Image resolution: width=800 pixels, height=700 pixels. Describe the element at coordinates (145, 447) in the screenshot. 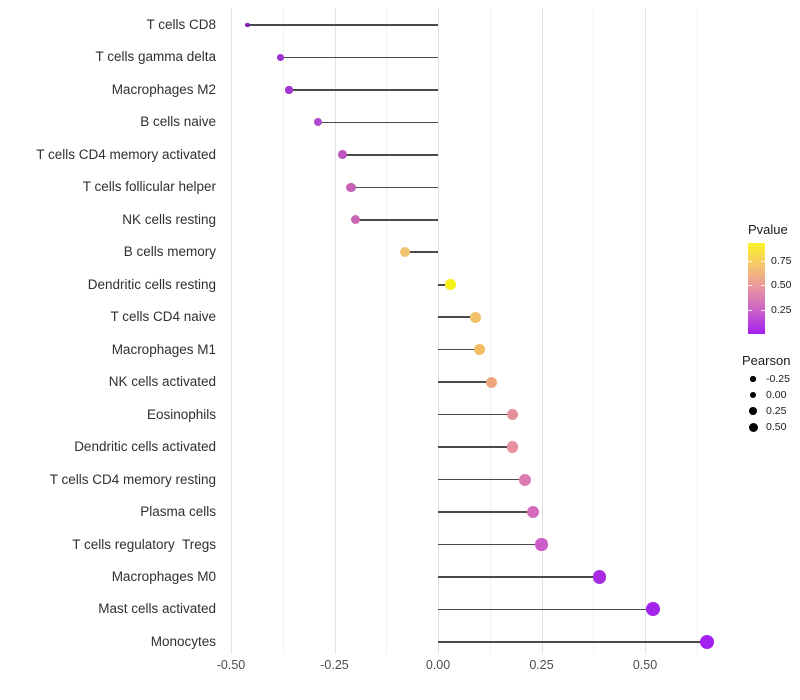

I see `y-axis-label: Dendritic cells activated` at that location.